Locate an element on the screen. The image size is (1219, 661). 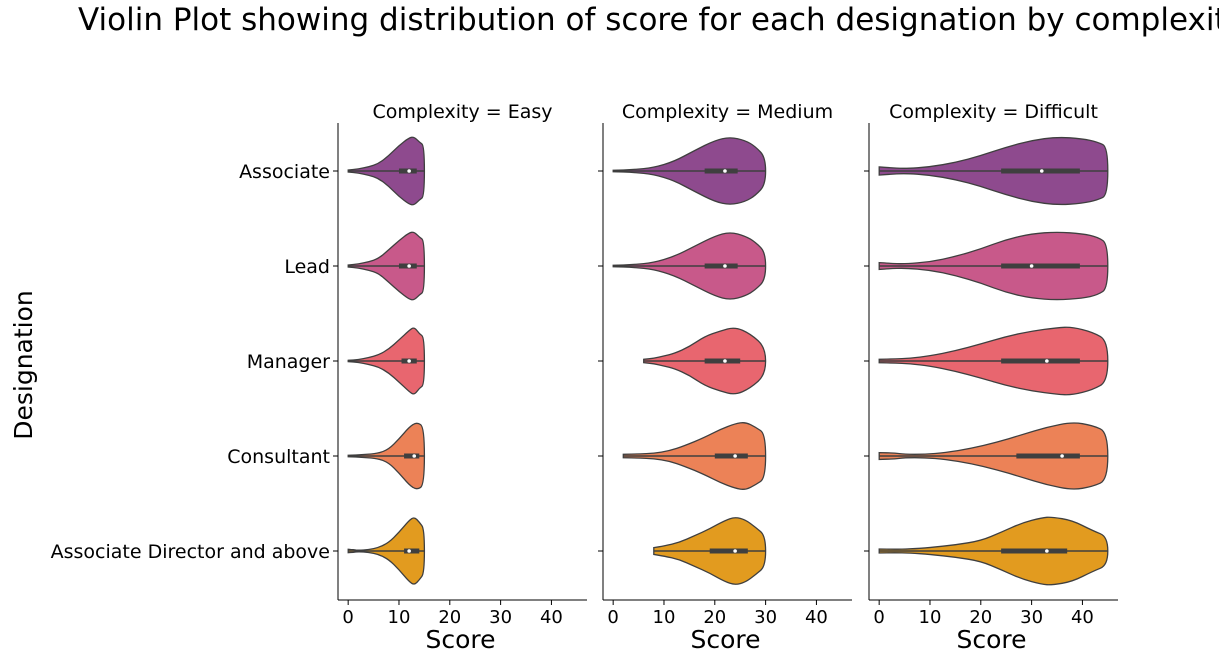
panel-title: Complexity = Medium is located at coordinates (727, 112).